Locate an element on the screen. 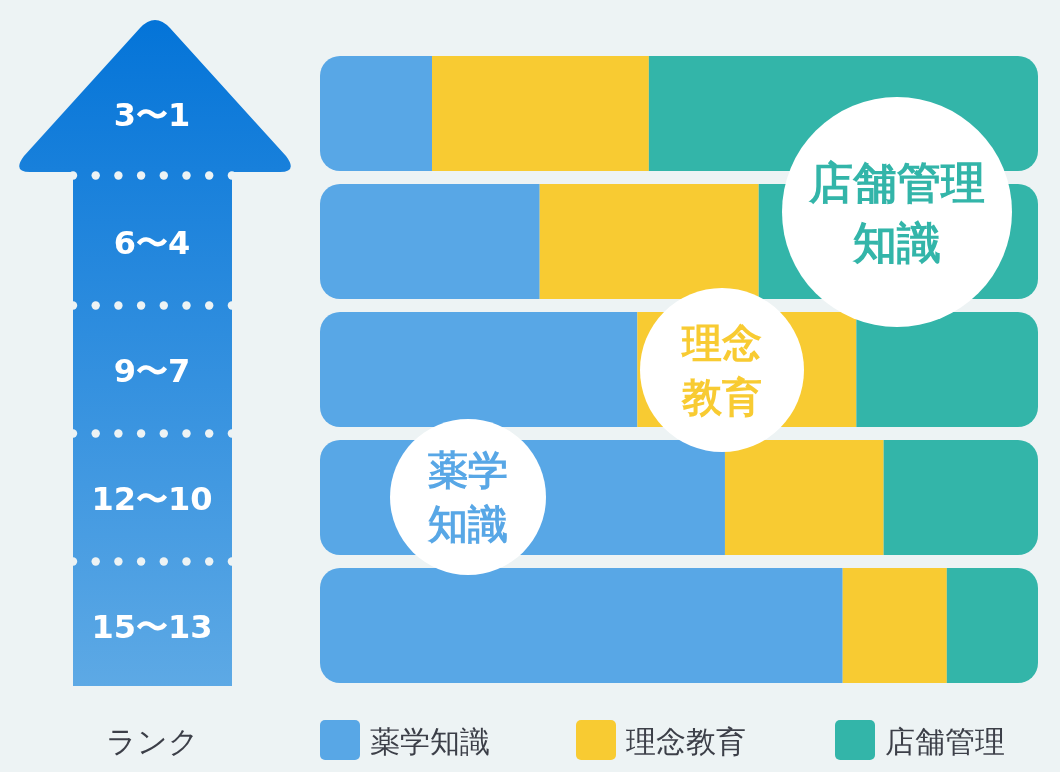 The image size is (1060, 772). annotation: 理念教育 is located at coordinates (721, 370).